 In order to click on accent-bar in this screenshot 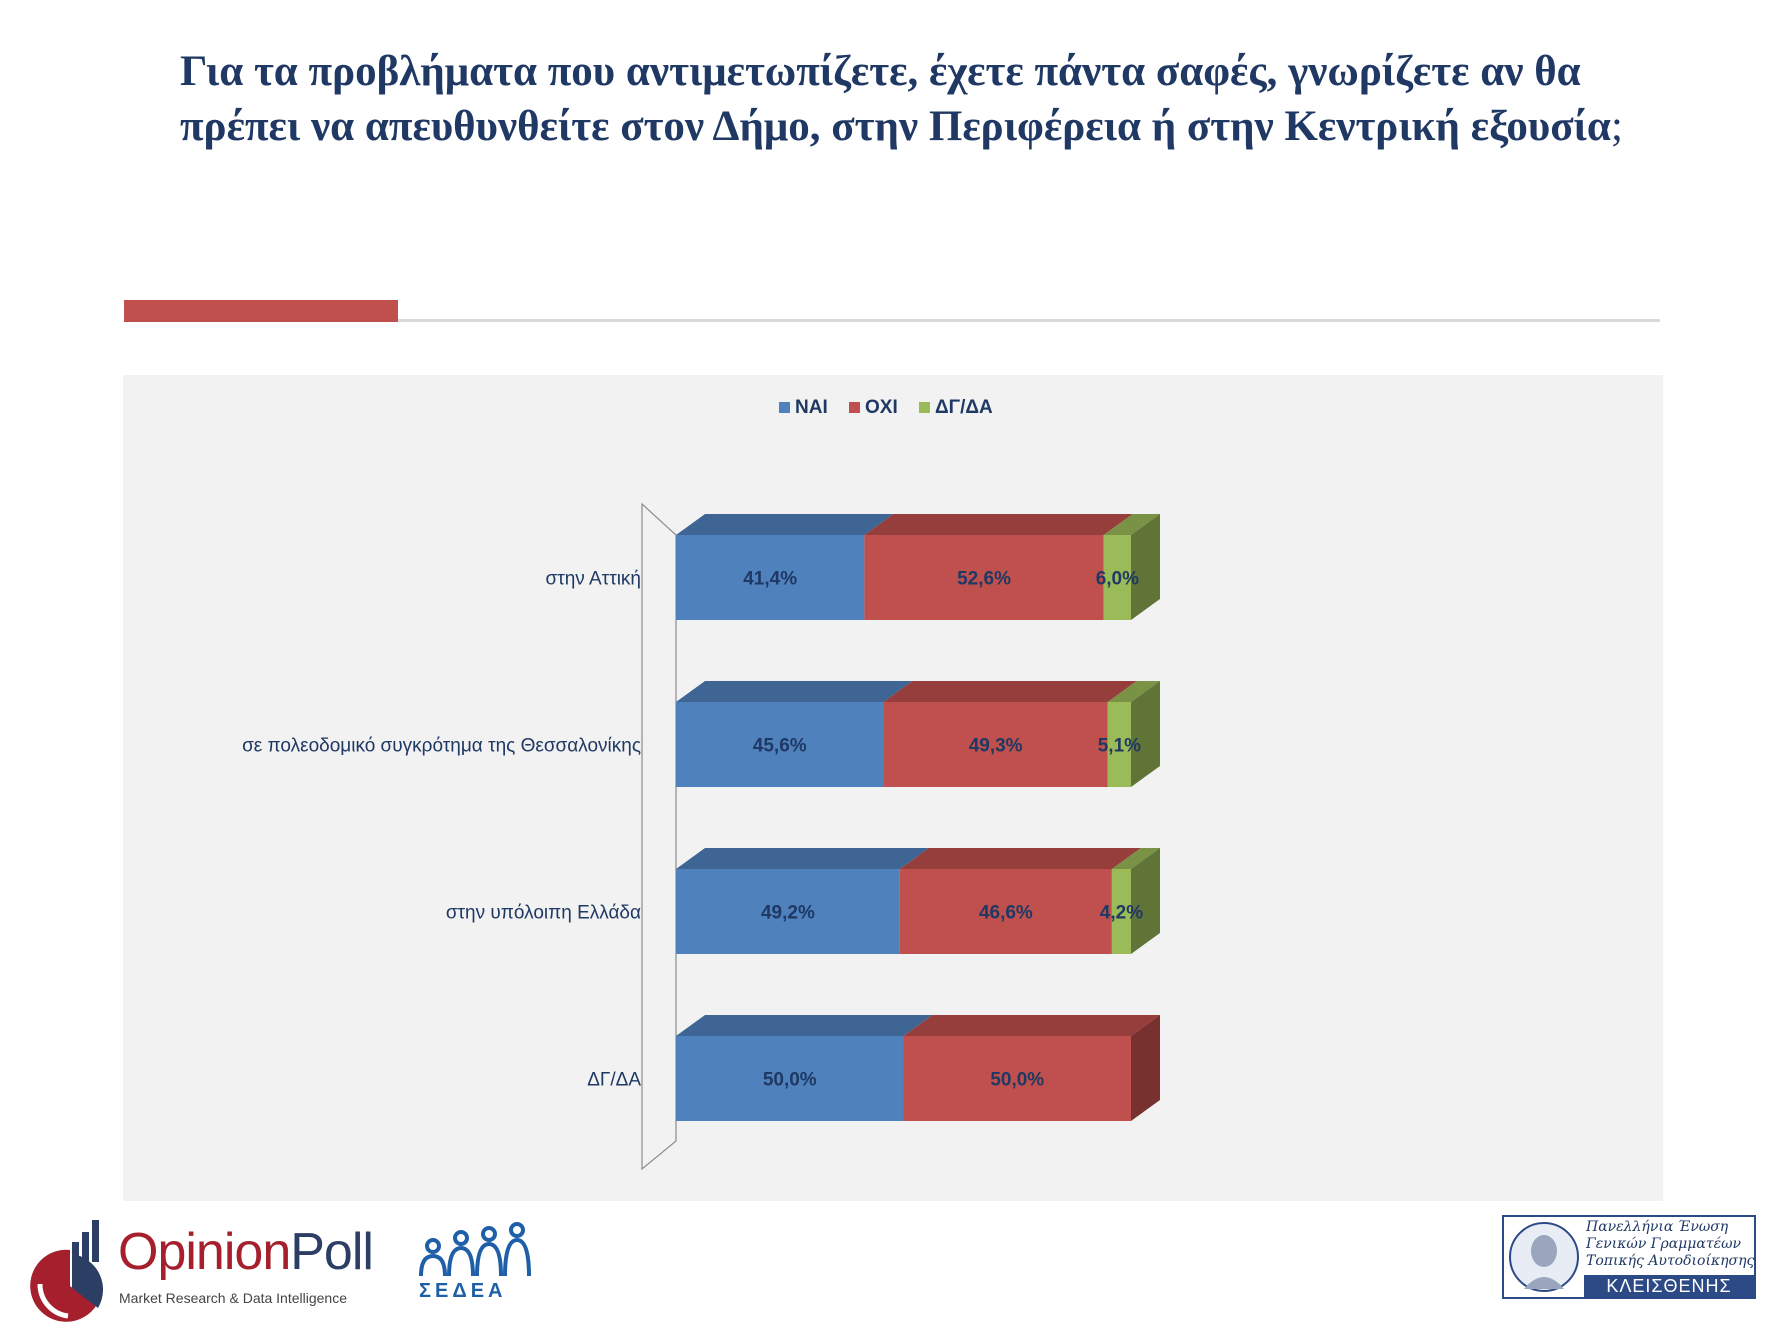, I will do `click(261, 311)`.